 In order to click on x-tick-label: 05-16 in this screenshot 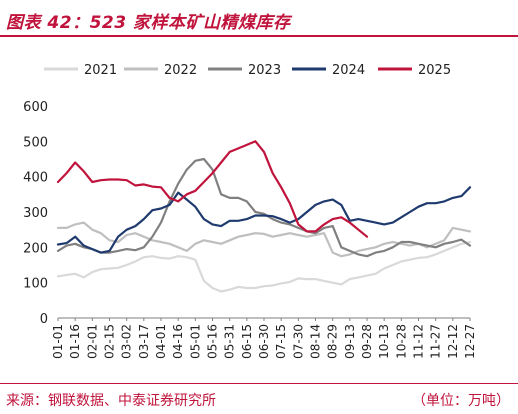, I will do `click(213, 341)`.